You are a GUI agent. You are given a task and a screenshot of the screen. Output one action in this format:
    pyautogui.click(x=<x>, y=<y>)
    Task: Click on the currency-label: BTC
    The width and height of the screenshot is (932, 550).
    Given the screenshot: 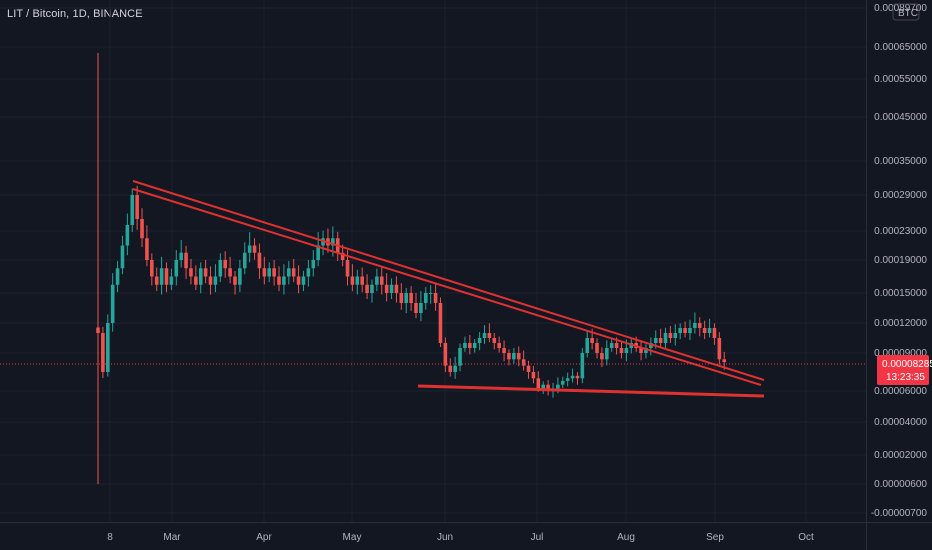 What is the action you would take?
    pyautogui.click(x=908, y=13)
    